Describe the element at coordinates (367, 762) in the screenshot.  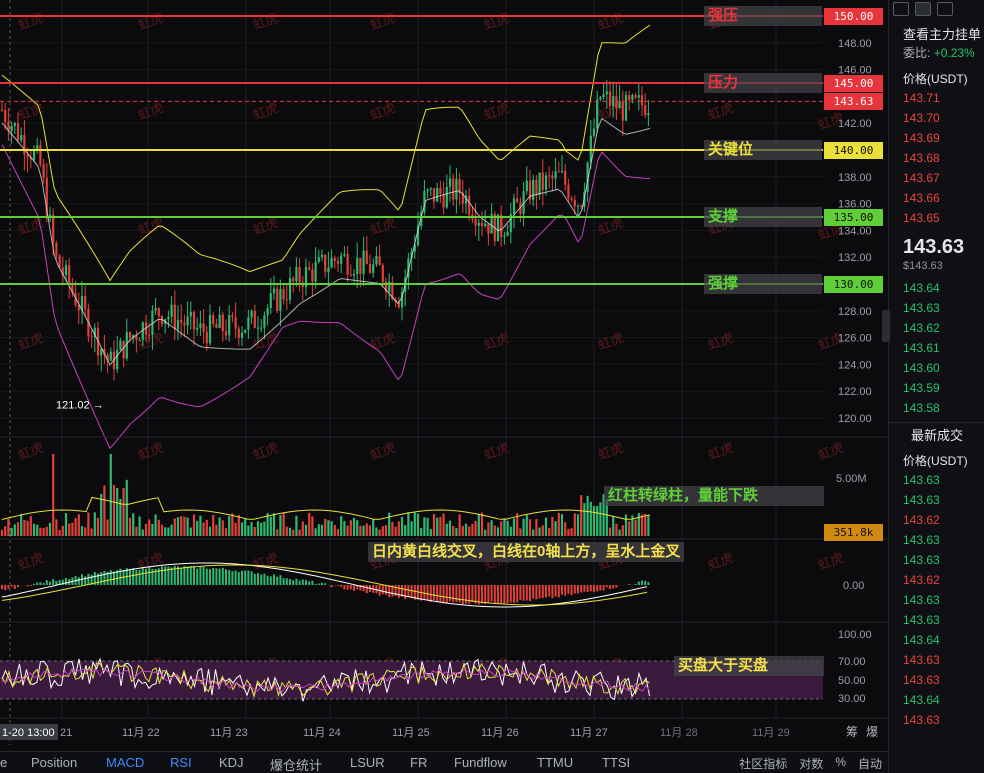
I see `tab-6: LSUR` at that location.